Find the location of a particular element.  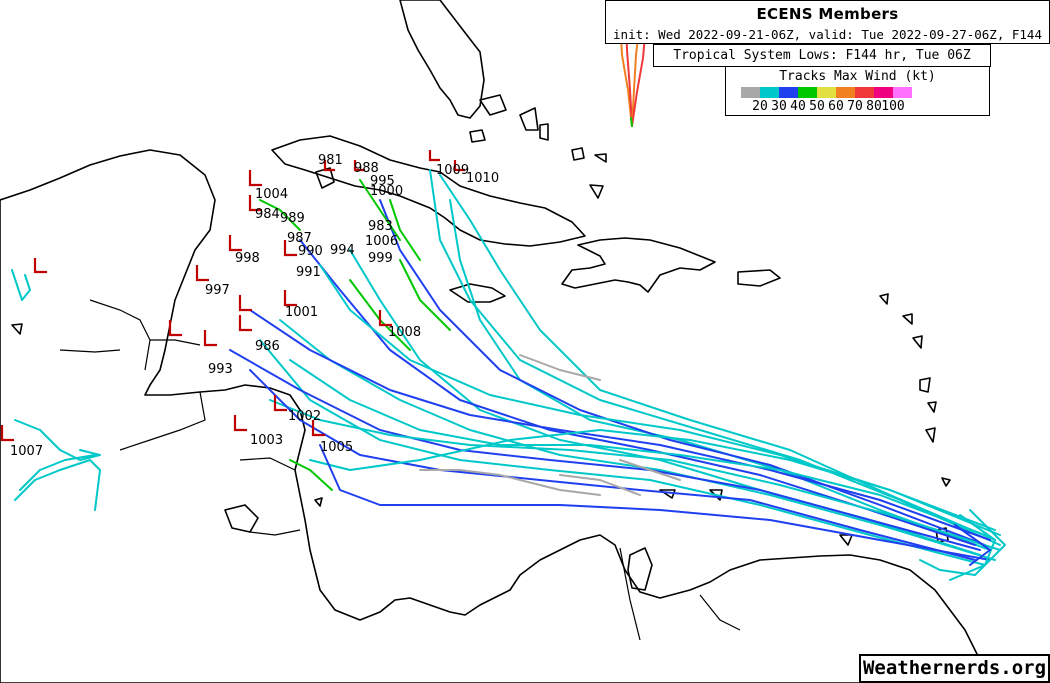

legend-tick: 70 is located at coordinates (855, 106).